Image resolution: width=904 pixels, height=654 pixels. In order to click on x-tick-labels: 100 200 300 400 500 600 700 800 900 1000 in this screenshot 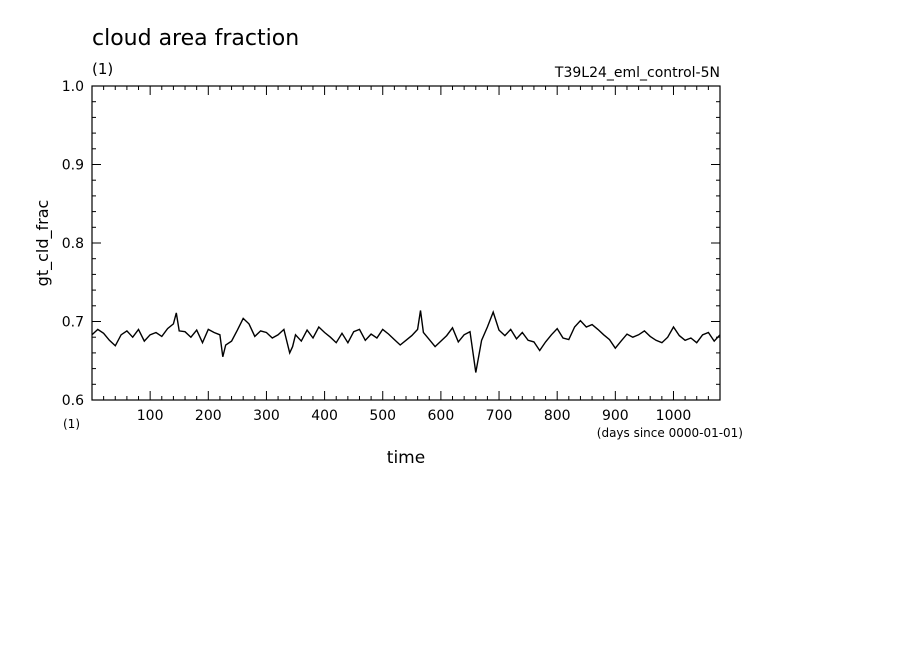, I will do `click(414, 416)`.